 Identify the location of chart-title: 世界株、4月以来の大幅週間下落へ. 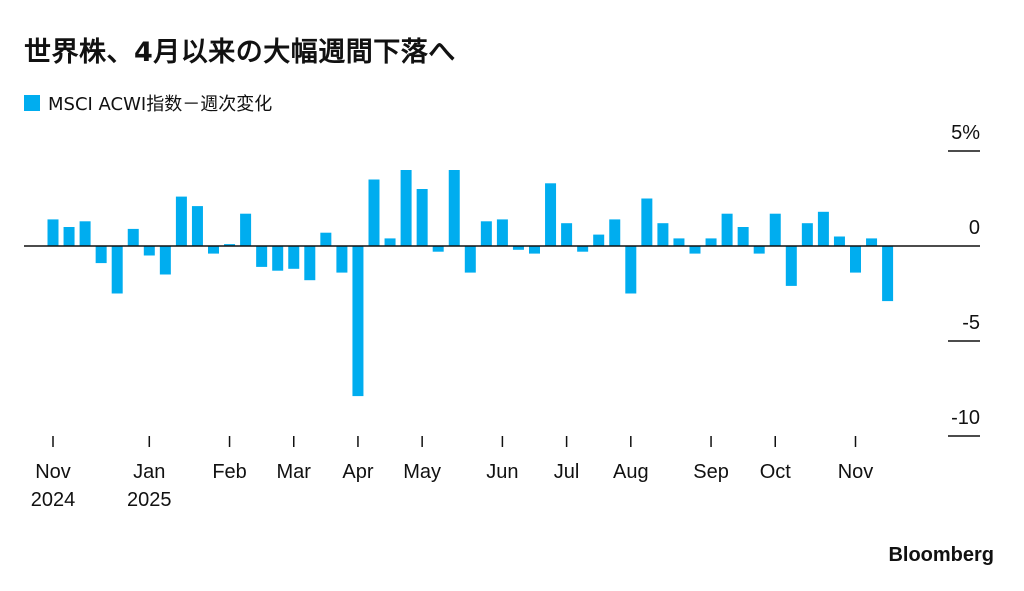
(240, 52).